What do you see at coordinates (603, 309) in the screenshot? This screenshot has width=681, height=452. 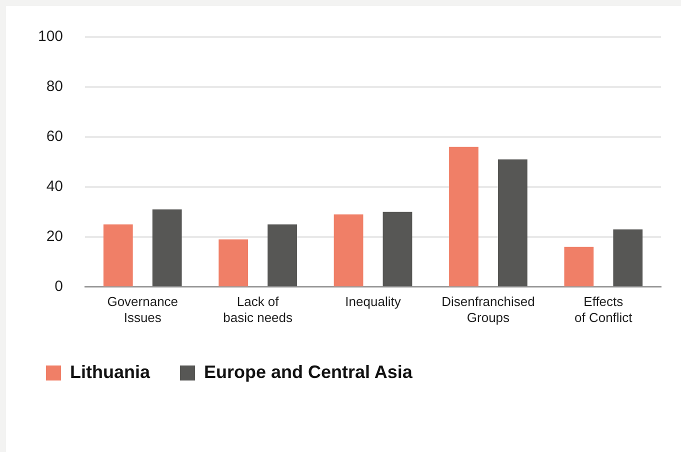 I see `x-tick-label: Effects of Conflict` at bounding box center [603, 309].